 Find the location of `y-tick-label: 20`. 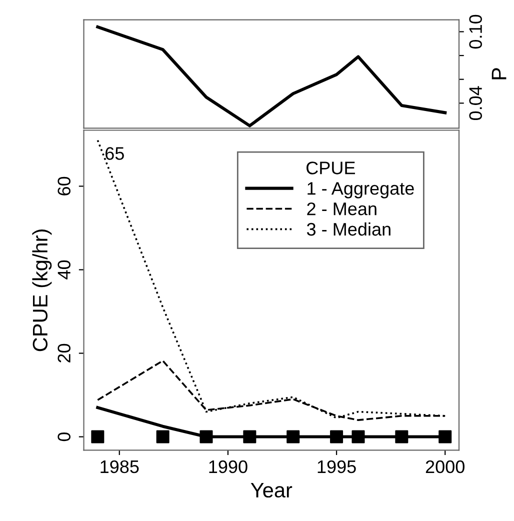

y-tick-label: 20 is located at coordinates (64, 353).